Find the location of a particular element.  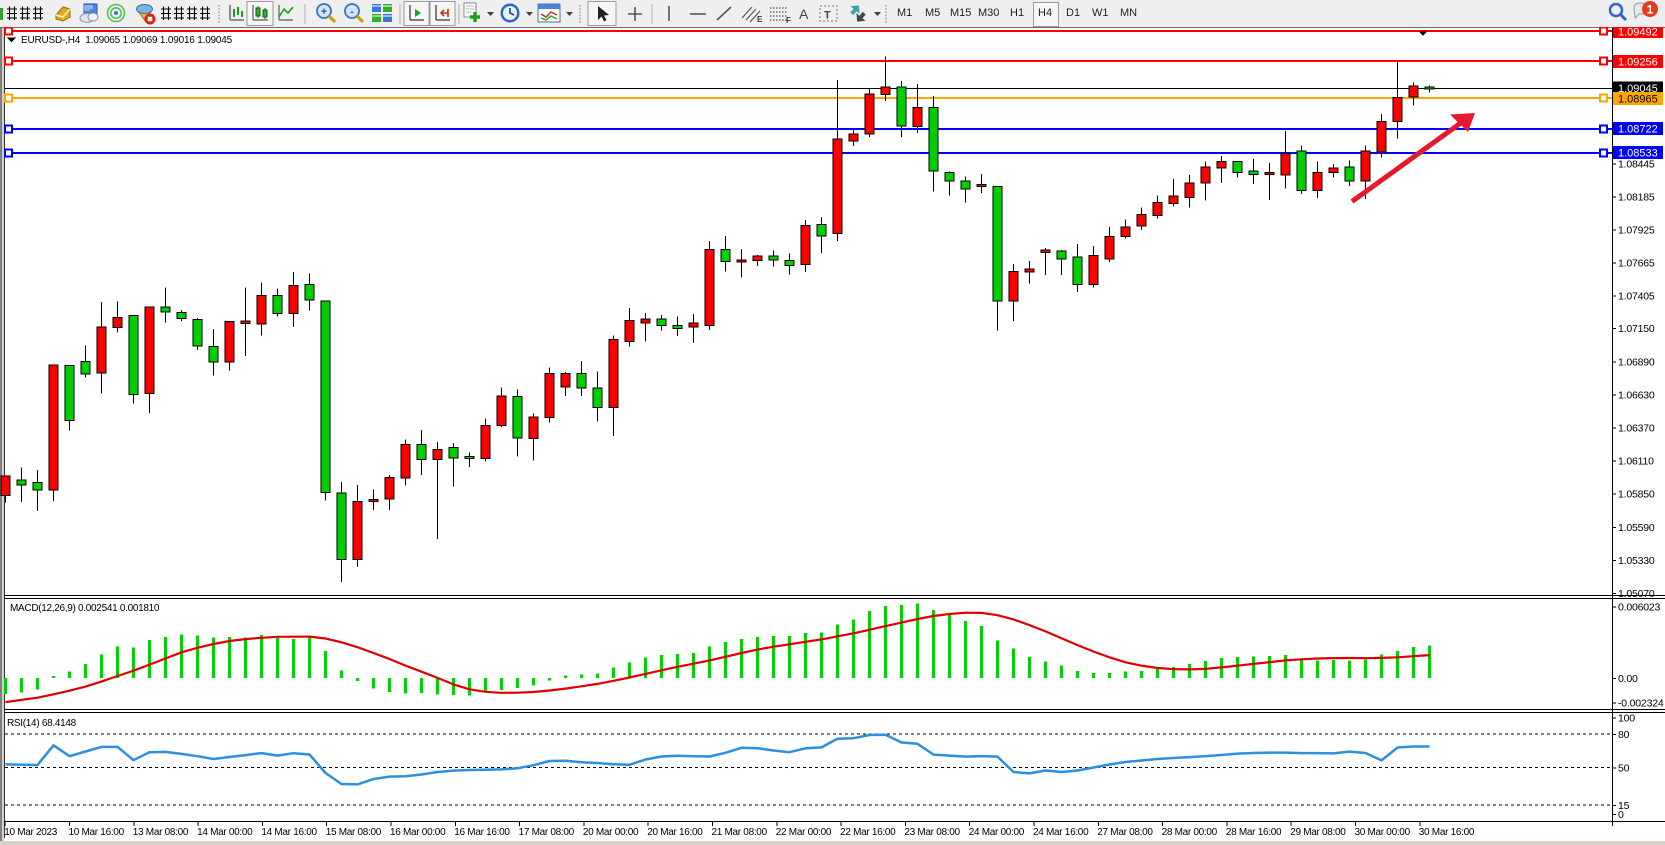

svg-text: 14 Mar 00:00 is located at coordinates (225, 832).